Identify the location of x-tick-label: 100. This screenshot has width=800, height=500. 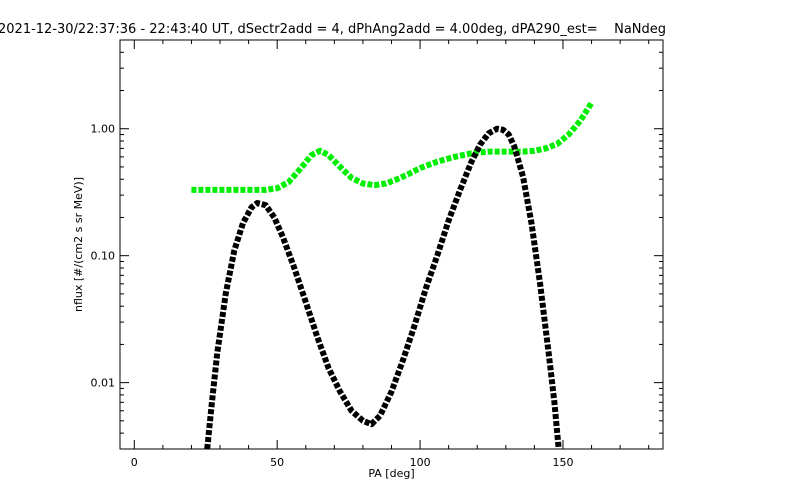
(420, 462).